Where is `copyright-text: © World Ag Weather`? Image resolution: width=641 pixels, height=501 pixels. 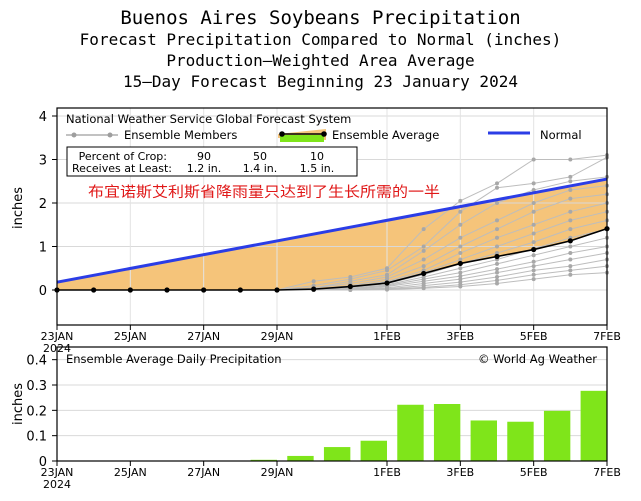 copyright-text: © World Ag Weather is located at coordinates (537, 359).